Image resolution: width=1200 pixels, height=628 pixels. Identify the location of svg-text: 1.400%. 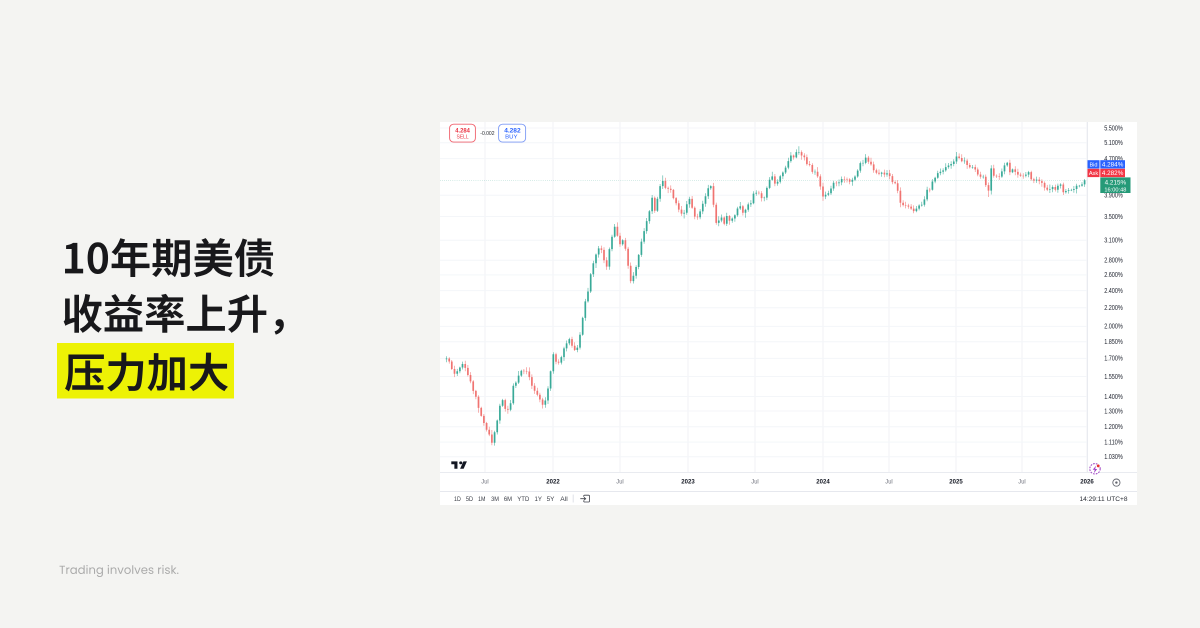
(1113, 397).